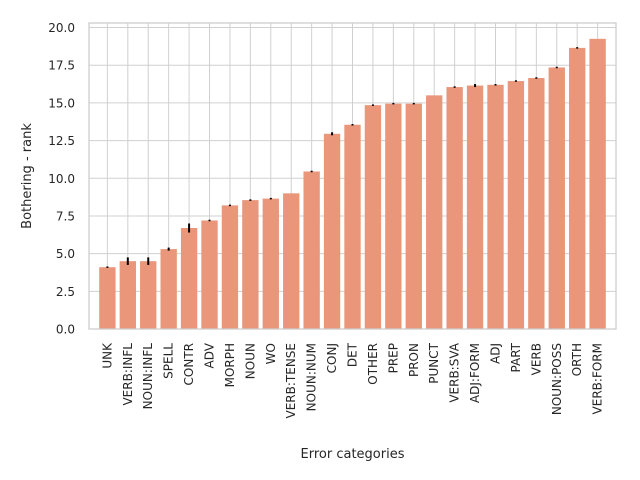 The height and width of the screenshot is (480, 640). Describe the element at coordinates (414, 360) in the screenshot. I see `x-tick-label: PRON` at that location.